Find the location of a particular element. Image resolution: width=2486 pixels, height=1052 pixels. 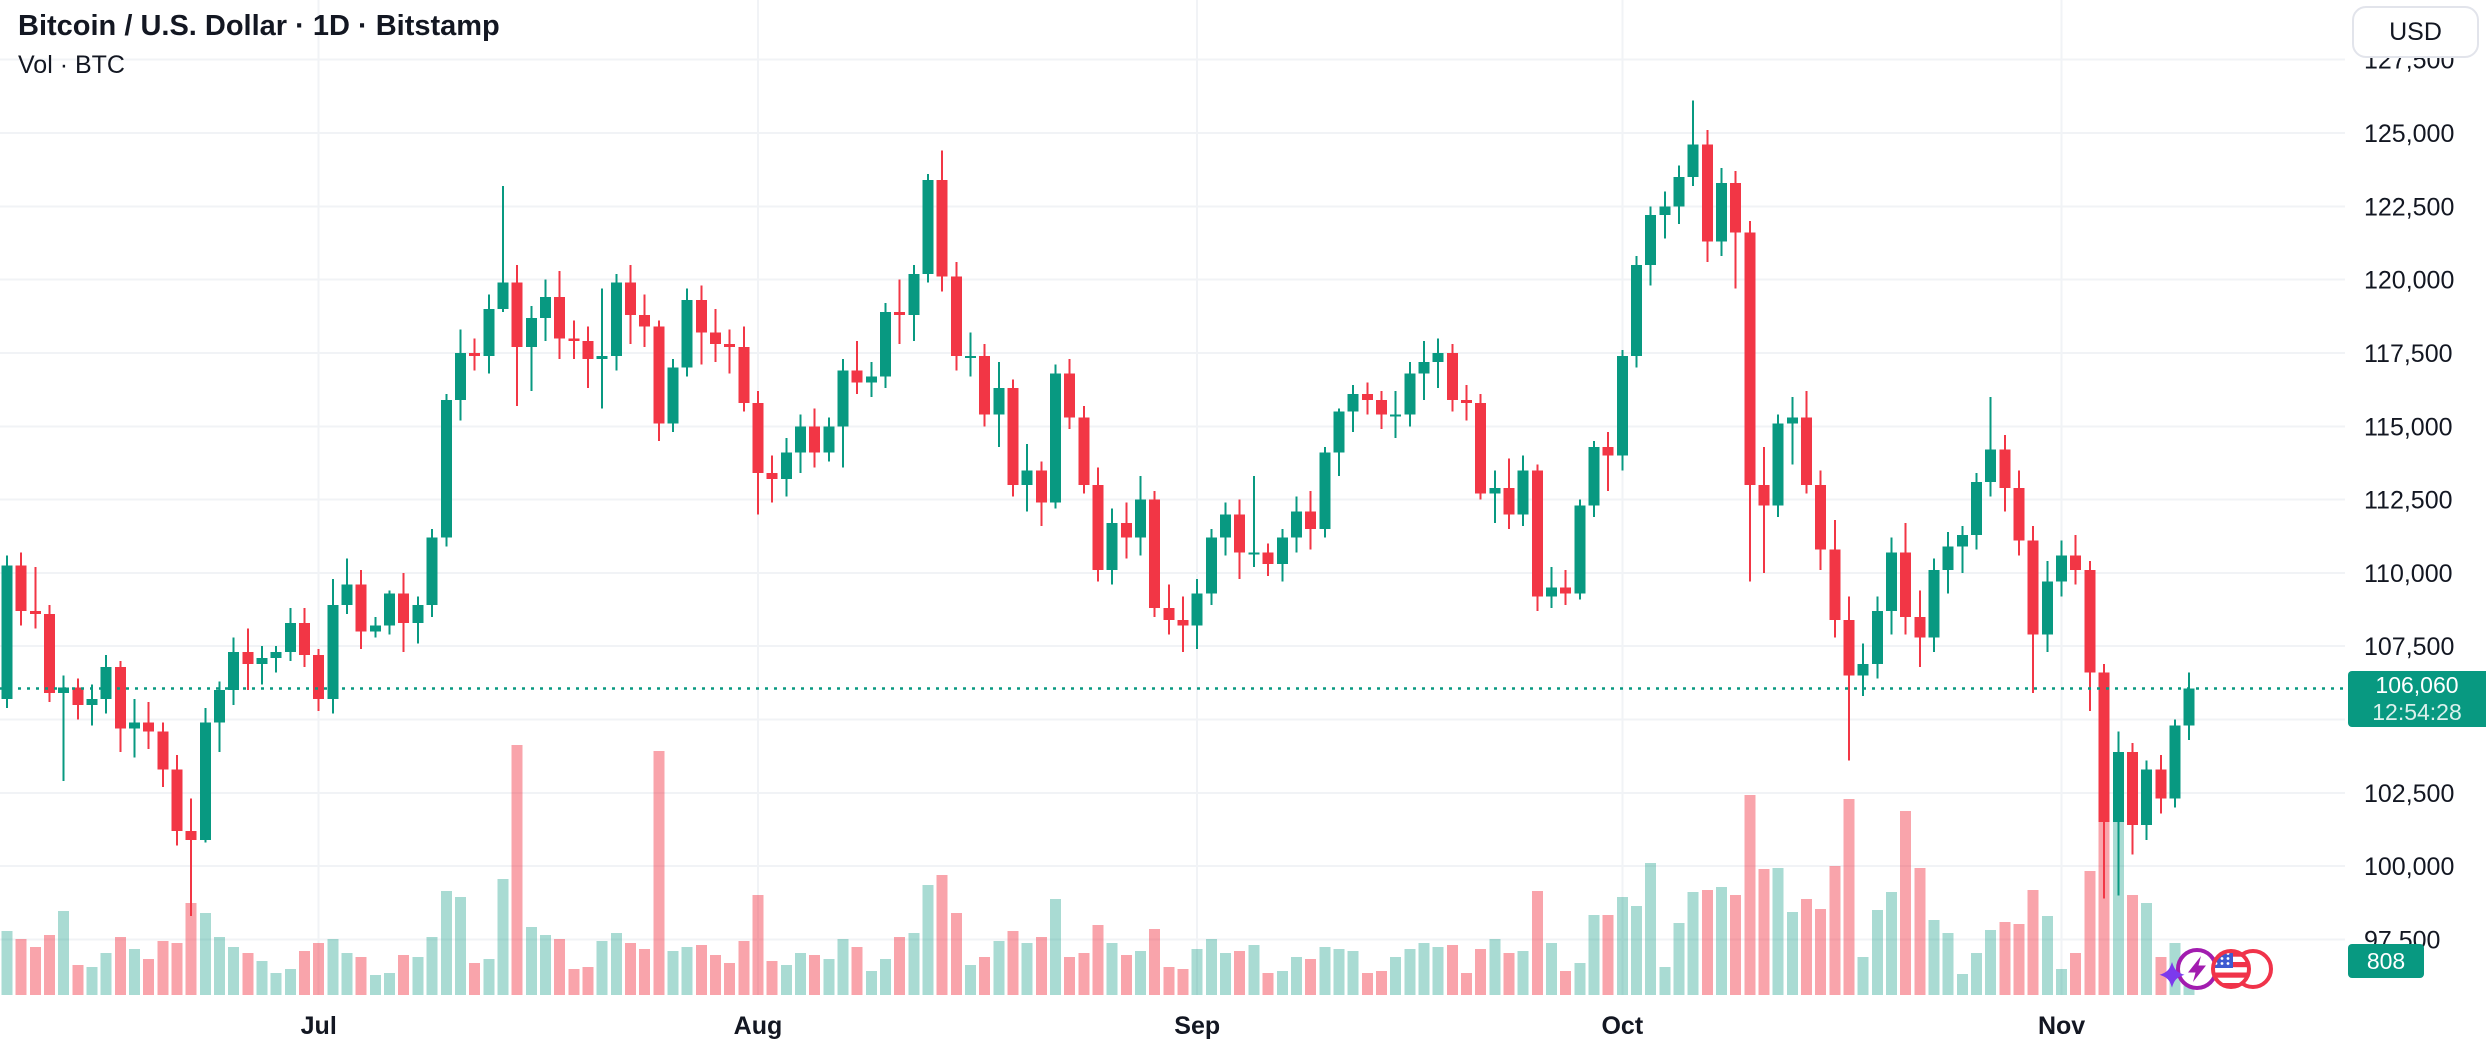

price-tick-label: 107,500 is located at coordinates (2409, 647).